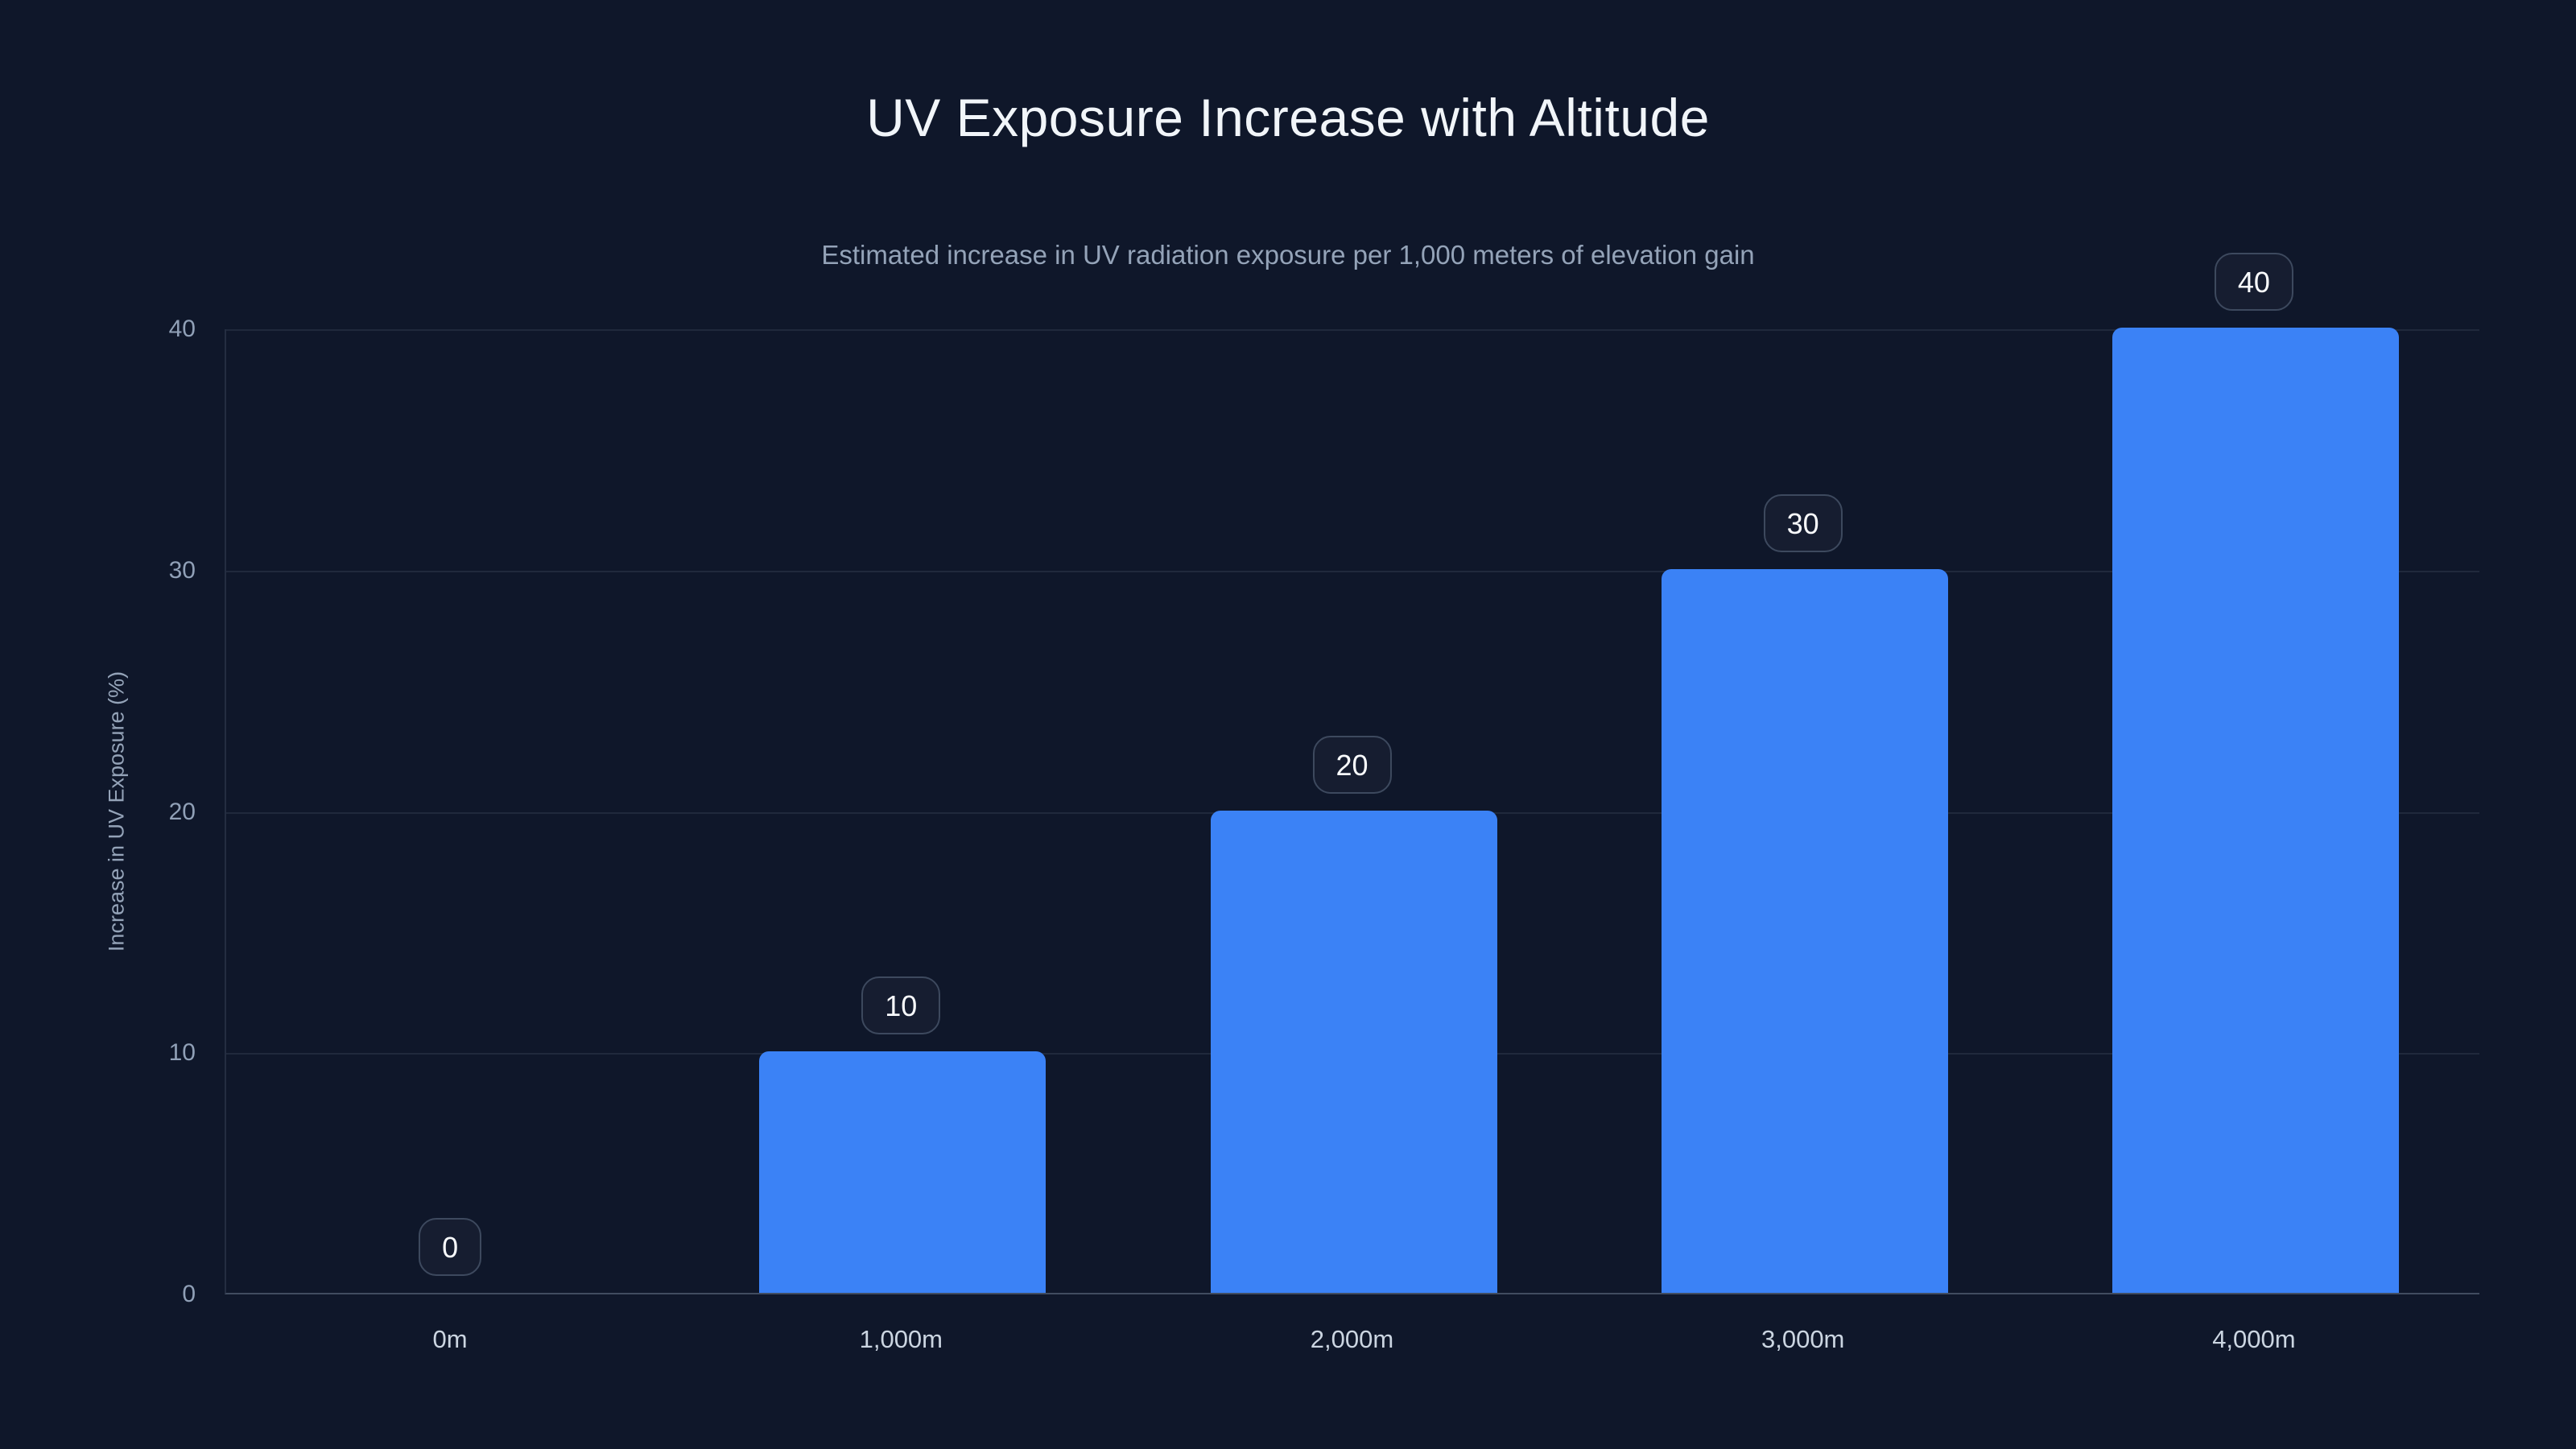 The image size is (2576, 1449). What do you see at coordinates (1288, 117) in the screenshot?
I see `chart-title: UV Exposure Increase with Altitude` at bounding box center [1288, 117].